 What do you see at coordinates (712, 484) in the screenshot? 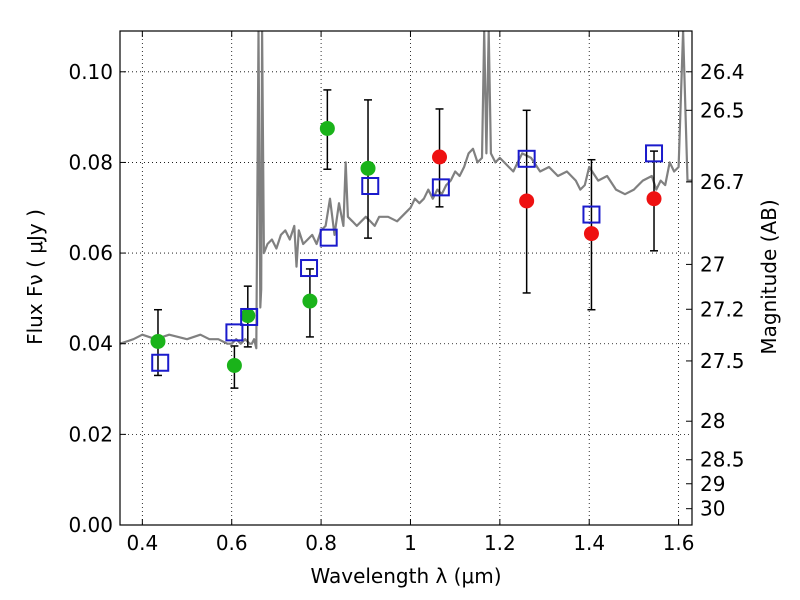
I see `y2-tick-label: 29` at bounding box center [712, 484].